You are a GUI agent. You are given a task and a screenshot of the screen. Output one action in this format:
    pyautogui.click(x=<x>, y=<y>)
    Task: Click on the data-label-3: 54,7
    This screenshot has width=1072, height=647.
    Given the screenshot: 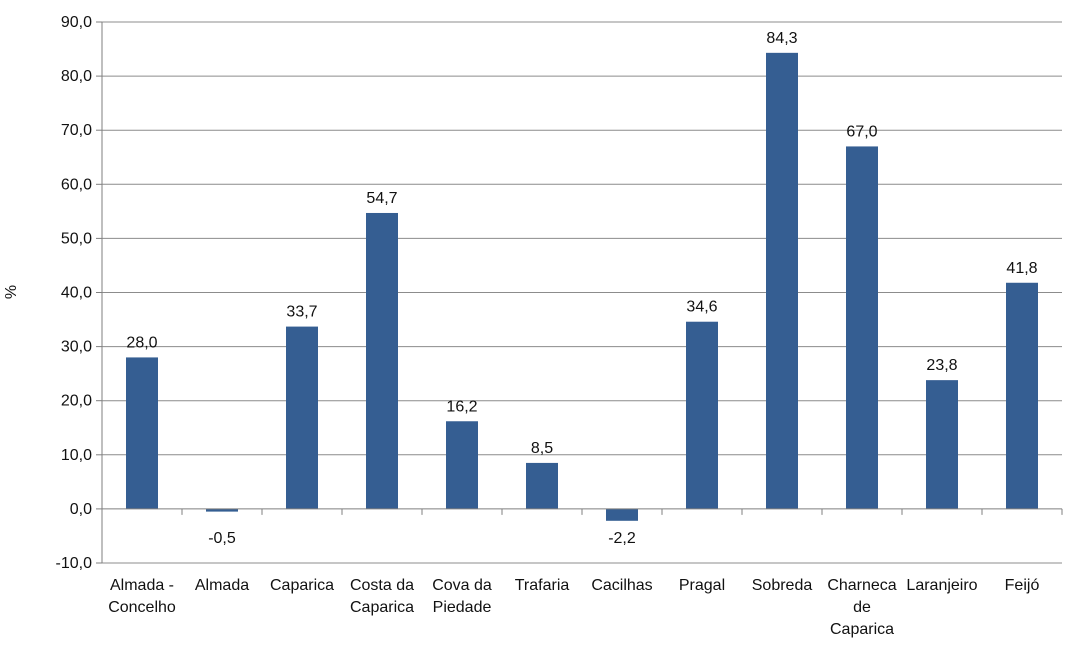 What is the action you would take?
    pyautogui.click(x=381, y=198)
    